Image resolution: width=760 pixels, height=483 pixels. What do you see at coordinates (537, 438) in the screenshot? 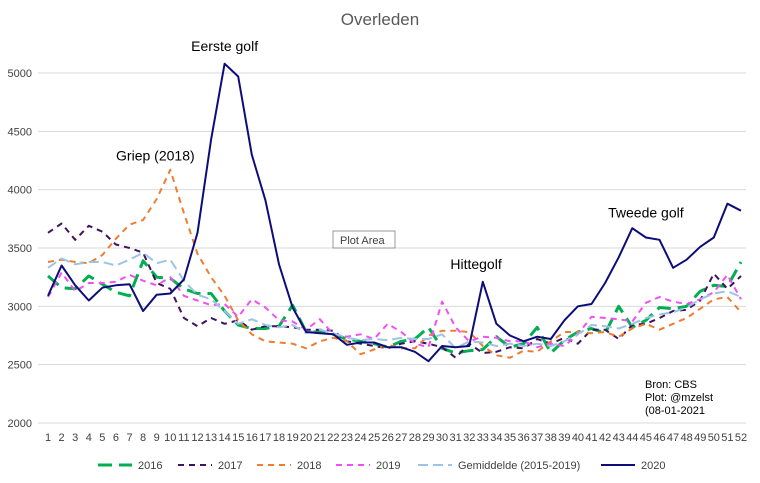
I see `x-tick-label: 37` at bounding box center [537, 438].